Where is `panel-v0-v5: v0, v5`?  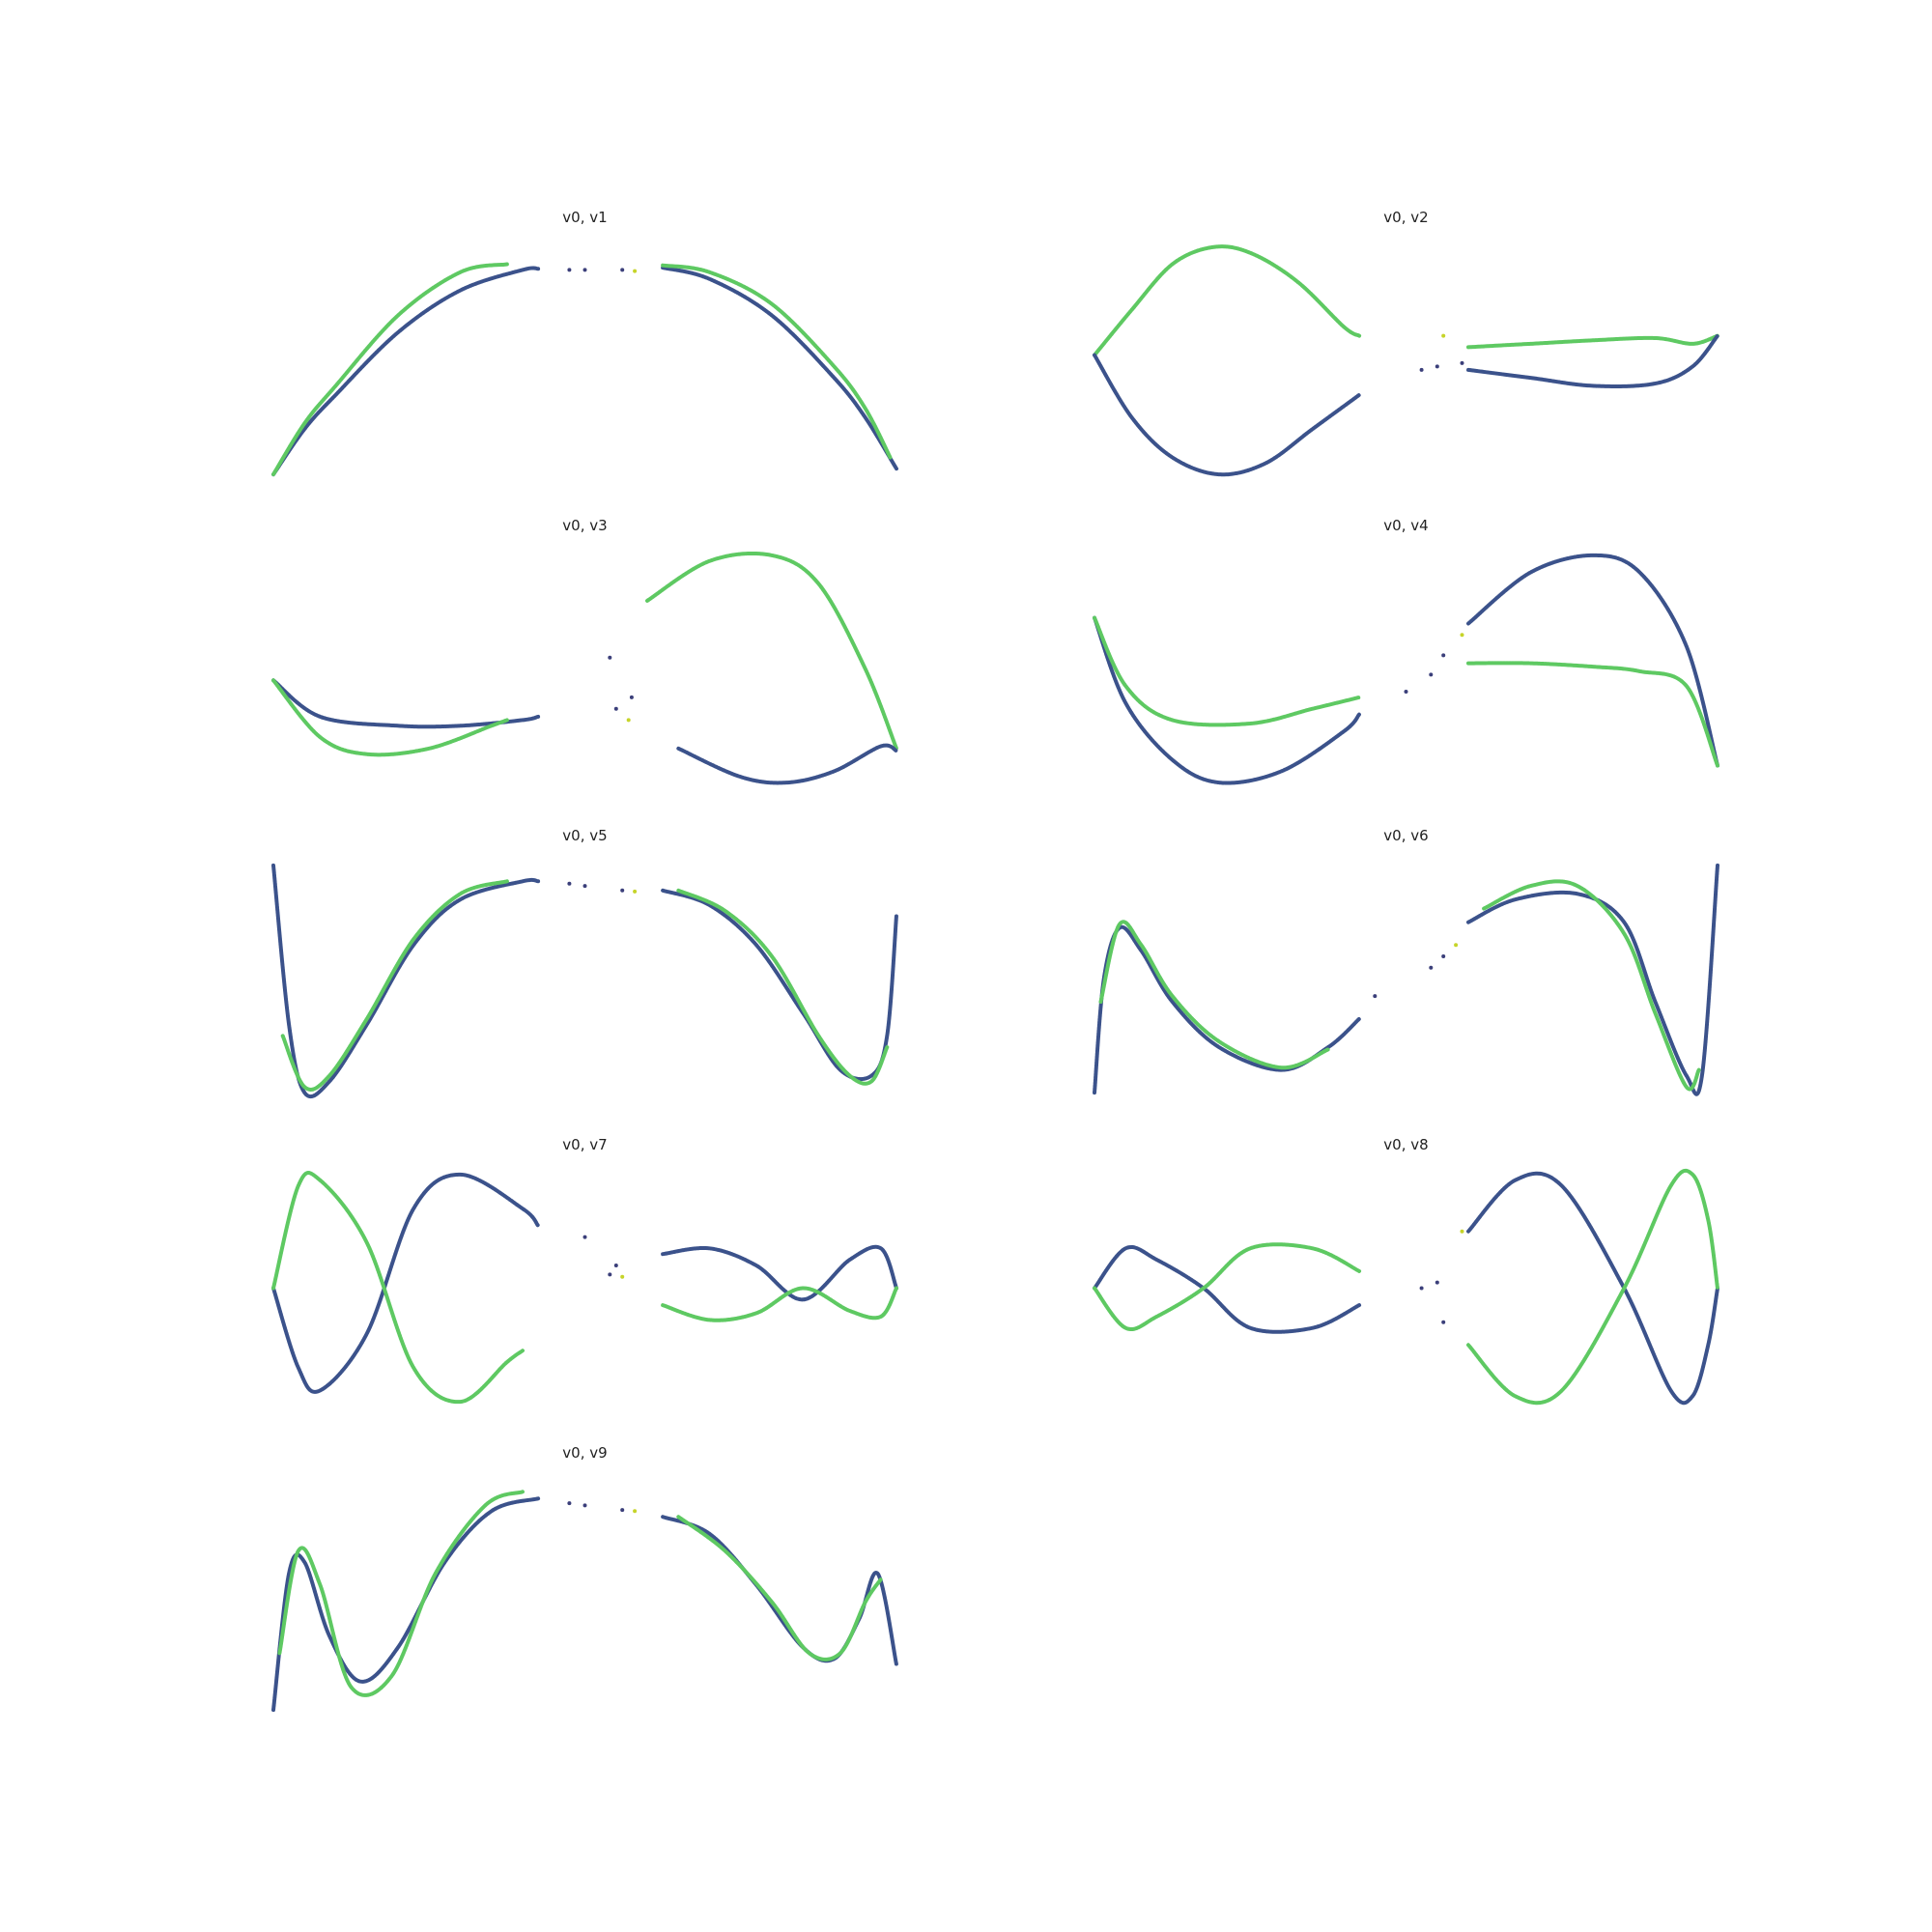 panel-v0-v5: v0, v5 is located at coordinates (584, 963).